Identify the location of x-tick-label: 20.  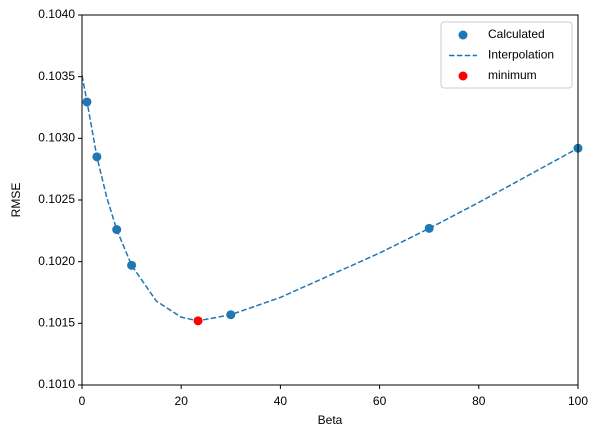
(182, 401).